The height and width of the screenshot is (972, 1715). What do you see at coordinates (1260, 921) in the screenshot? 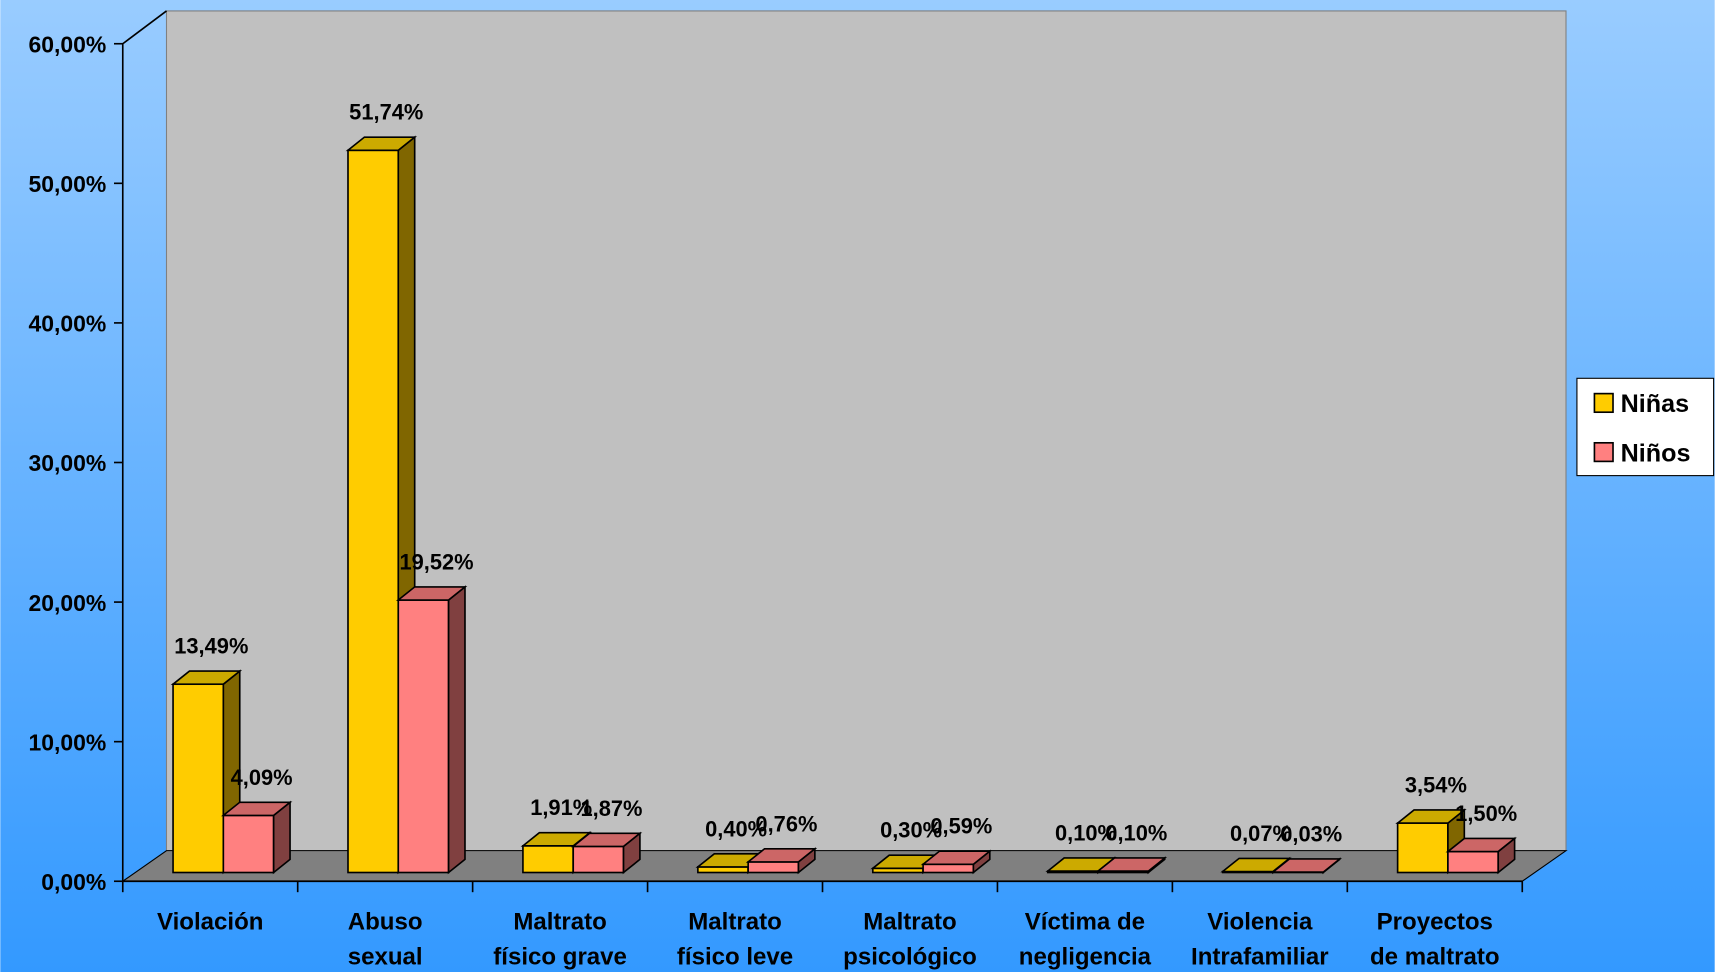
I see `x-tick-label: Violencia` at bounding box center [1260, 921].